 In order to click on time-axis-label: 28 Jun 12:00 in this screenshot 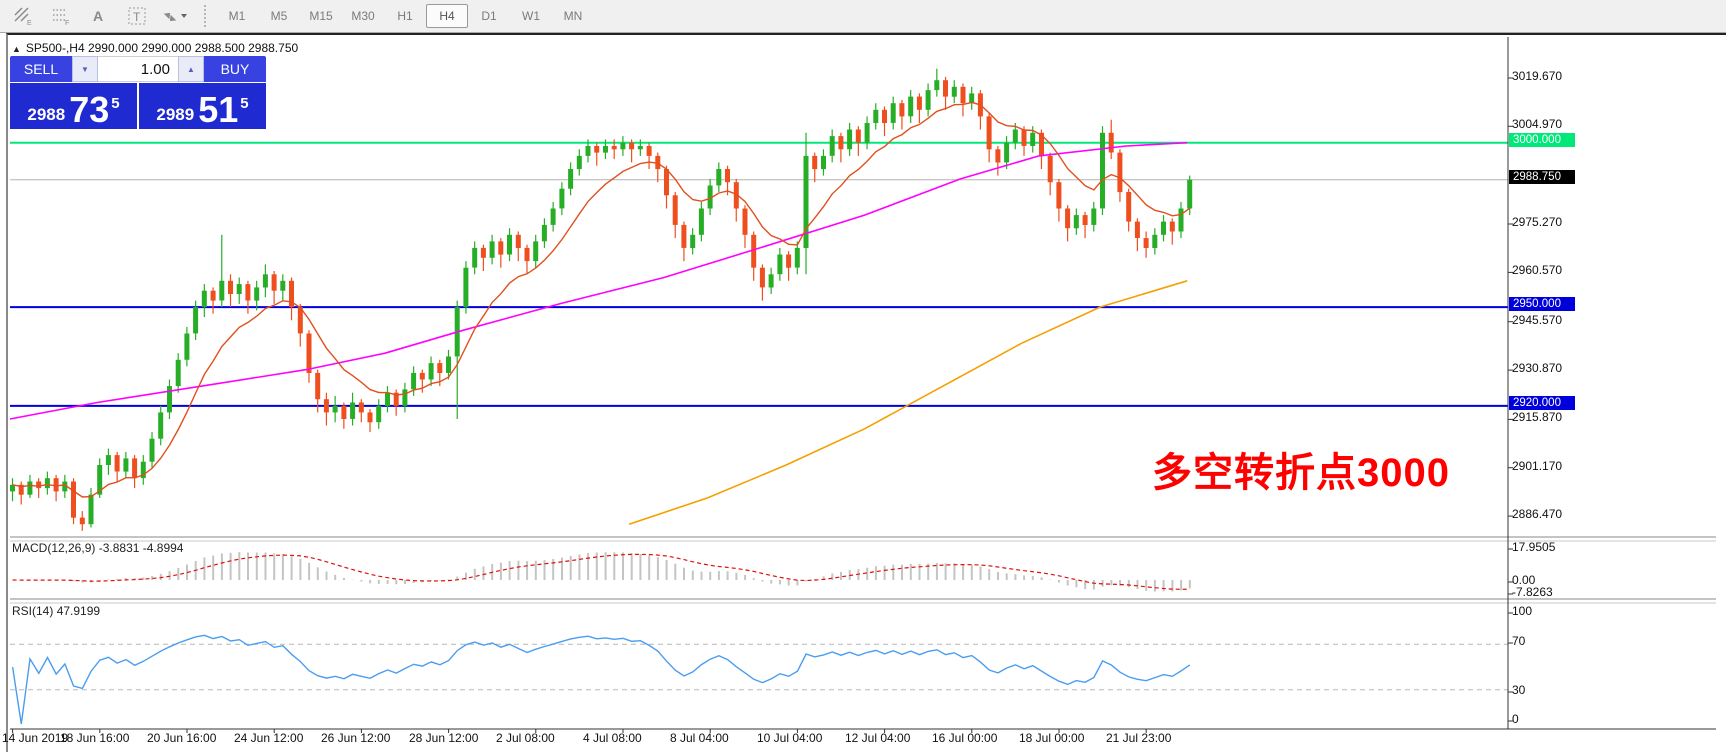, I will do `click(444, 738)`.